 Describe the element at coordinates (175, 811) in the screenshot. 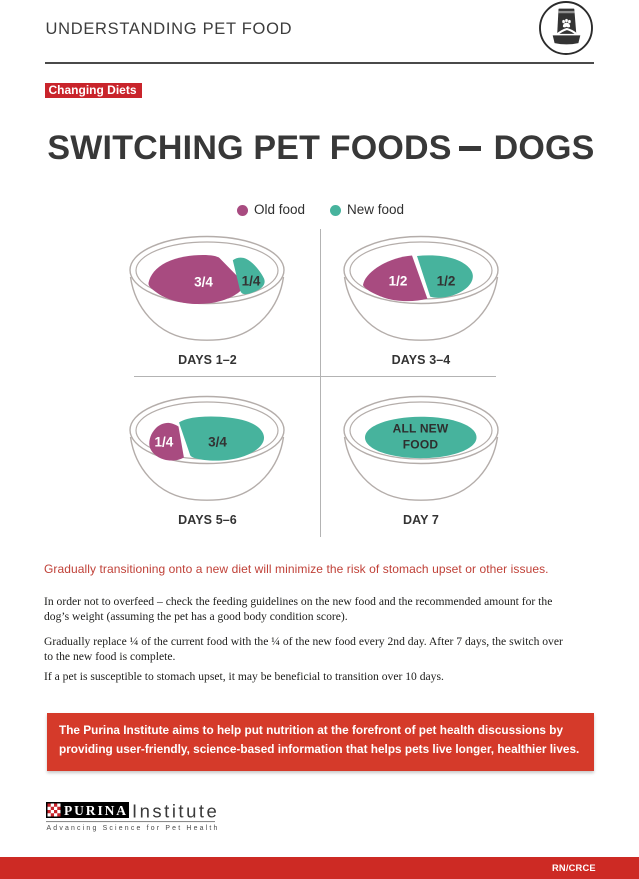

I see `svg-text: Institute` at that location.